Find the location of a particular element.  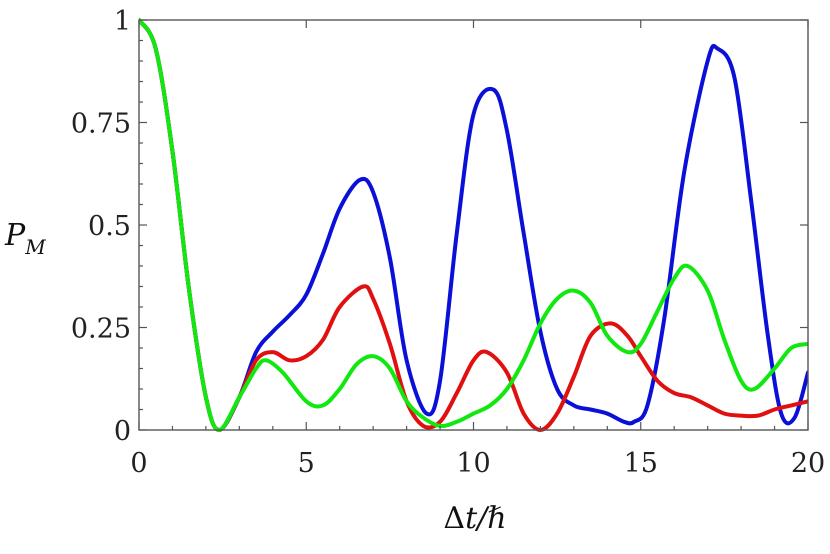

x-tick-label: 20 is located at coordinates (808, 463).